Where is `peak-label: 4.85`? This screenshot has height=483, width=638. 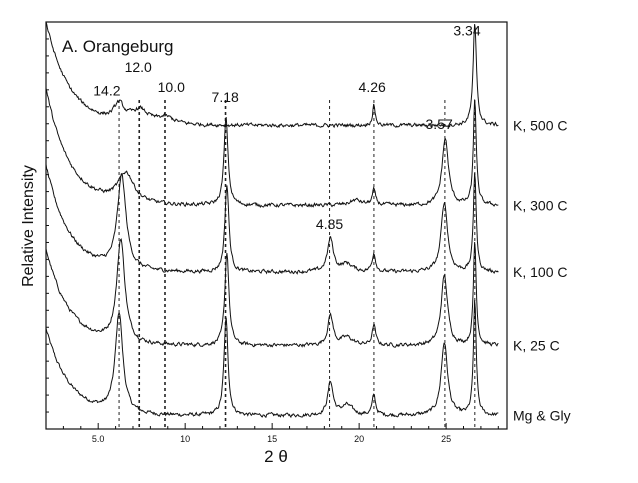 peak-label: 4.85 is located at coordinates (329, 224).